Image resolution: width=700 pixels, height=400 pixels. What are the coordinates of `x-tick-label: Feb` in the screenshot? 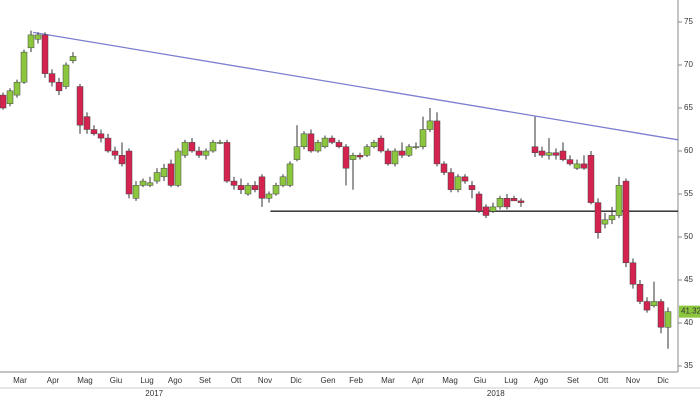 It's located at (356, 380).